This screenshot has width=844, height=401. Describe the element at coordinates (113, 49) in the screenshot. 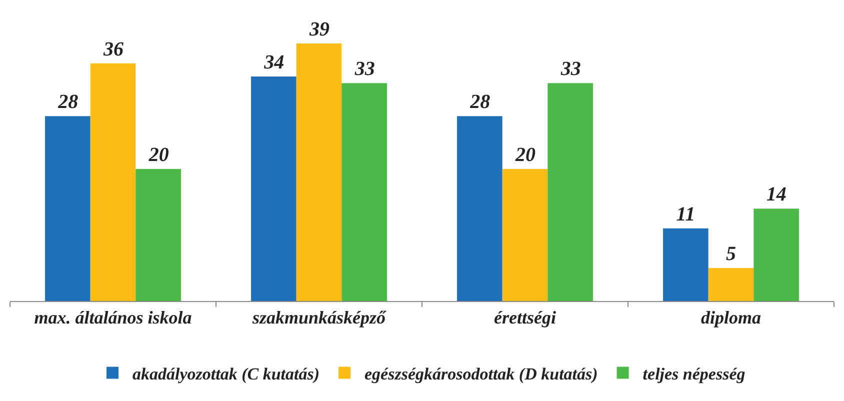

I see `data-label: 36` at that location.